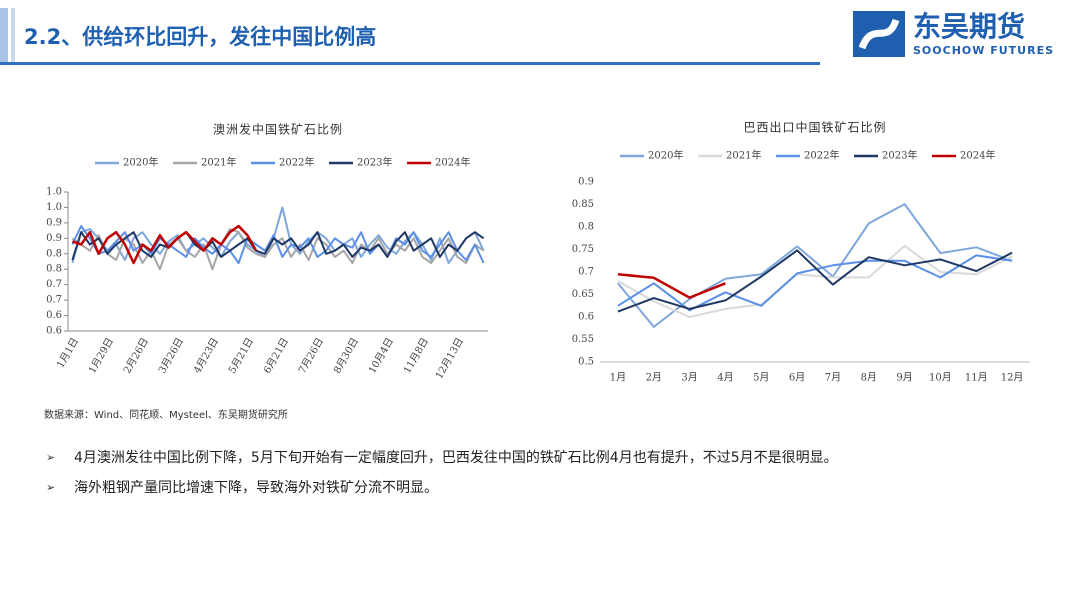 This screenshot has height=608, width=1080. I want to click on y-tick-label: 0.75, so click(583, 249).